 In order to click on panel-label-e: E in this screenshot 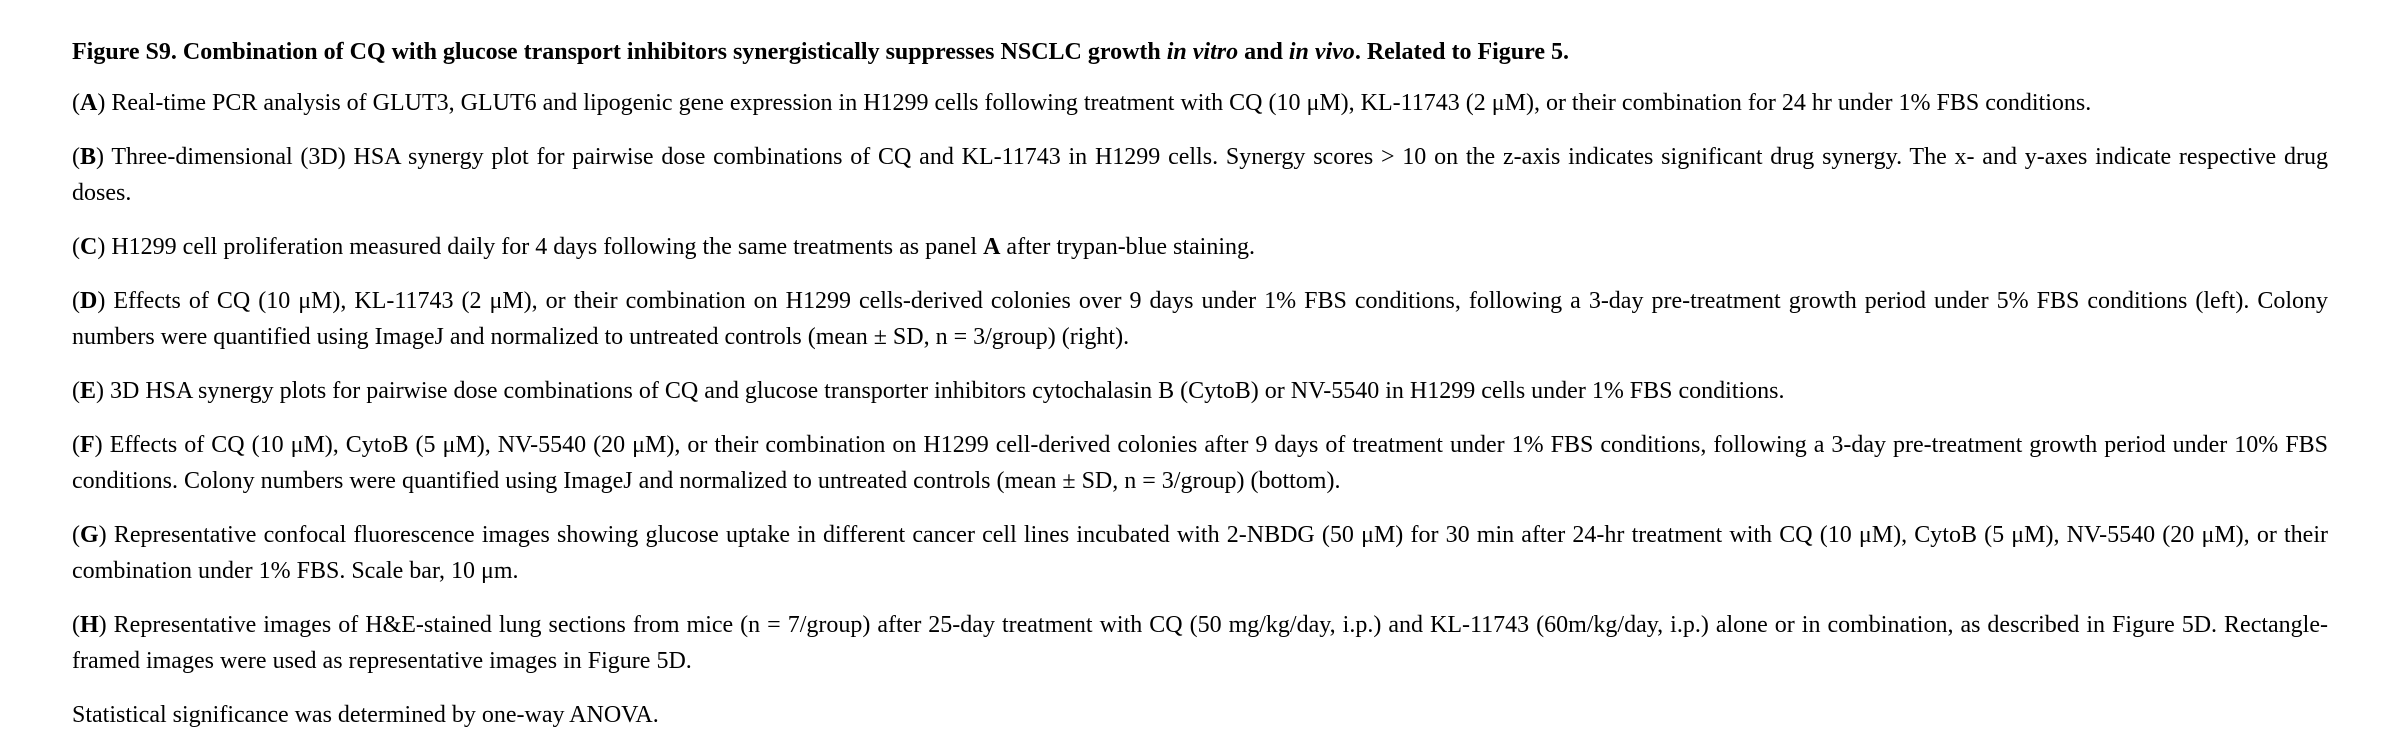, I will do `click(88, 391)`.